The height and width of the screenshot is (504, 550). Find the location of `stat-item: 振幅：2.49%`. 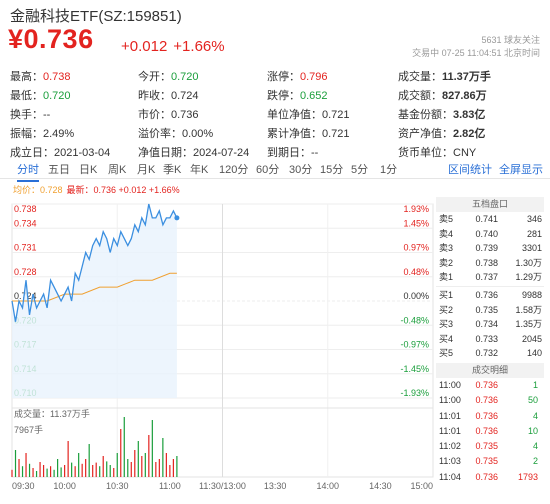

stat-item: 振幅：2.49% is located at coordinates (42, 133).